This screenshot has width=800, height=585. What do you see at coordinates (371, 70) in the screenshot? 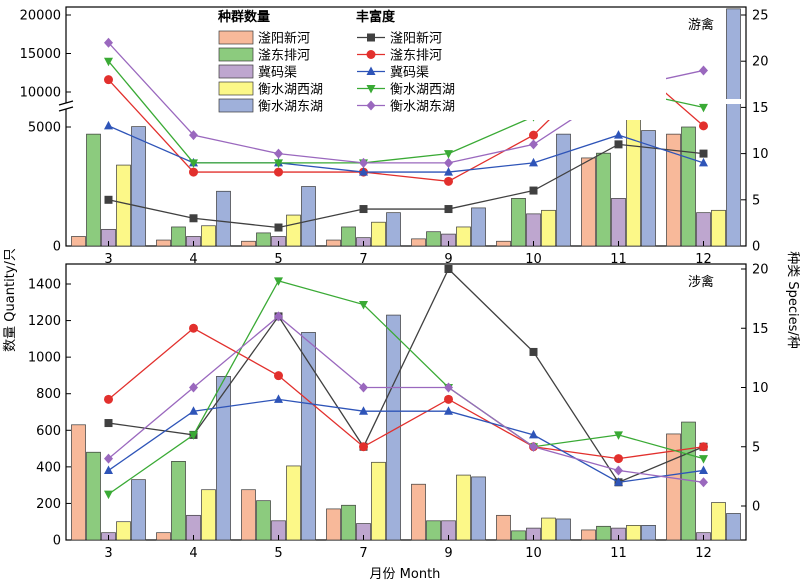
I see `legend-marker-冀码渠` at bounding box center [371, 70].